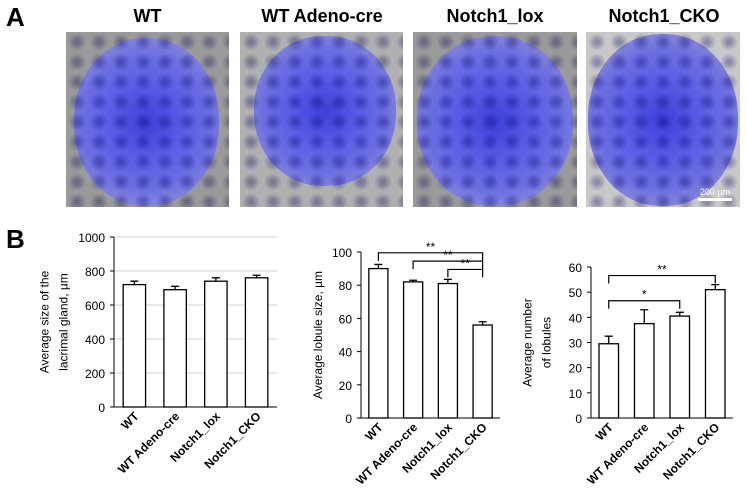 Image resolution: width=747 pixels, height=500 pixels. What do you see at coordinates (318, 335) in the screenshot?
I see `y-axis-label: Average lobule size, µm` at bounding box center [318, 335].